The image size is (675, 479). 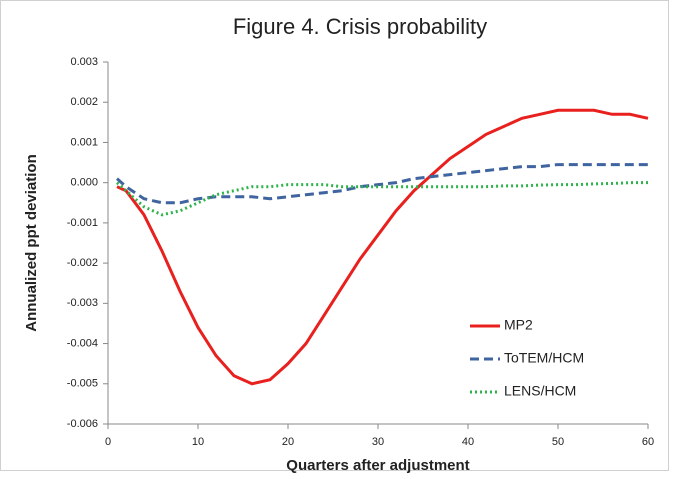 I want to click on x-tick-label: 20, so click(x=288, y=442).